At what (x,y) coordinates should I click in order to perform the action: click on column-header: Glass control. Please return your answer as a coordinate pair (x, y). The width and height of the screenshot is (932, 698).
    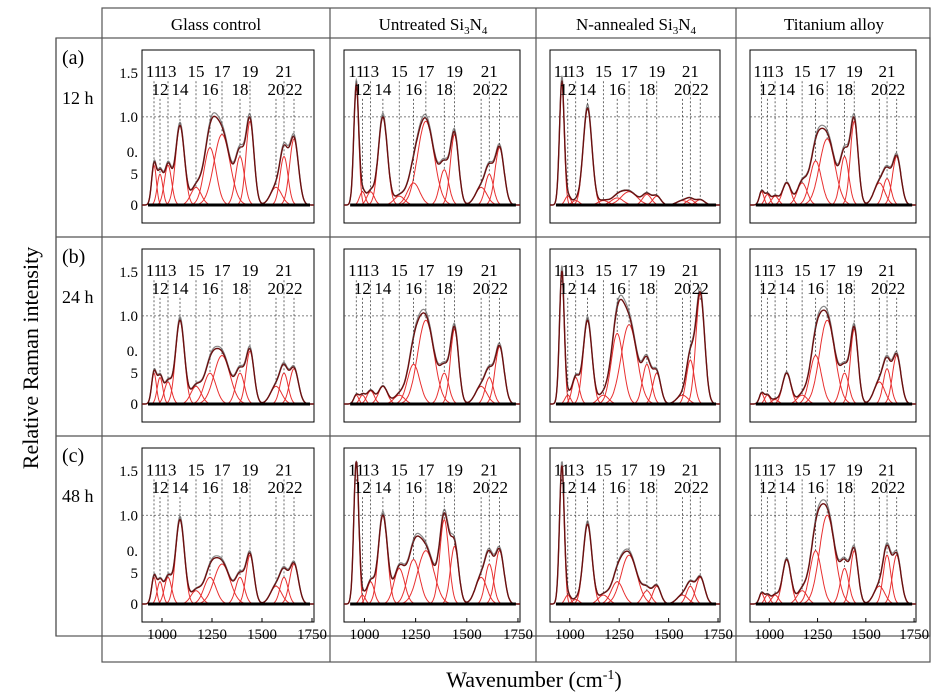
    Looking at the image, I should click on (216, 24).